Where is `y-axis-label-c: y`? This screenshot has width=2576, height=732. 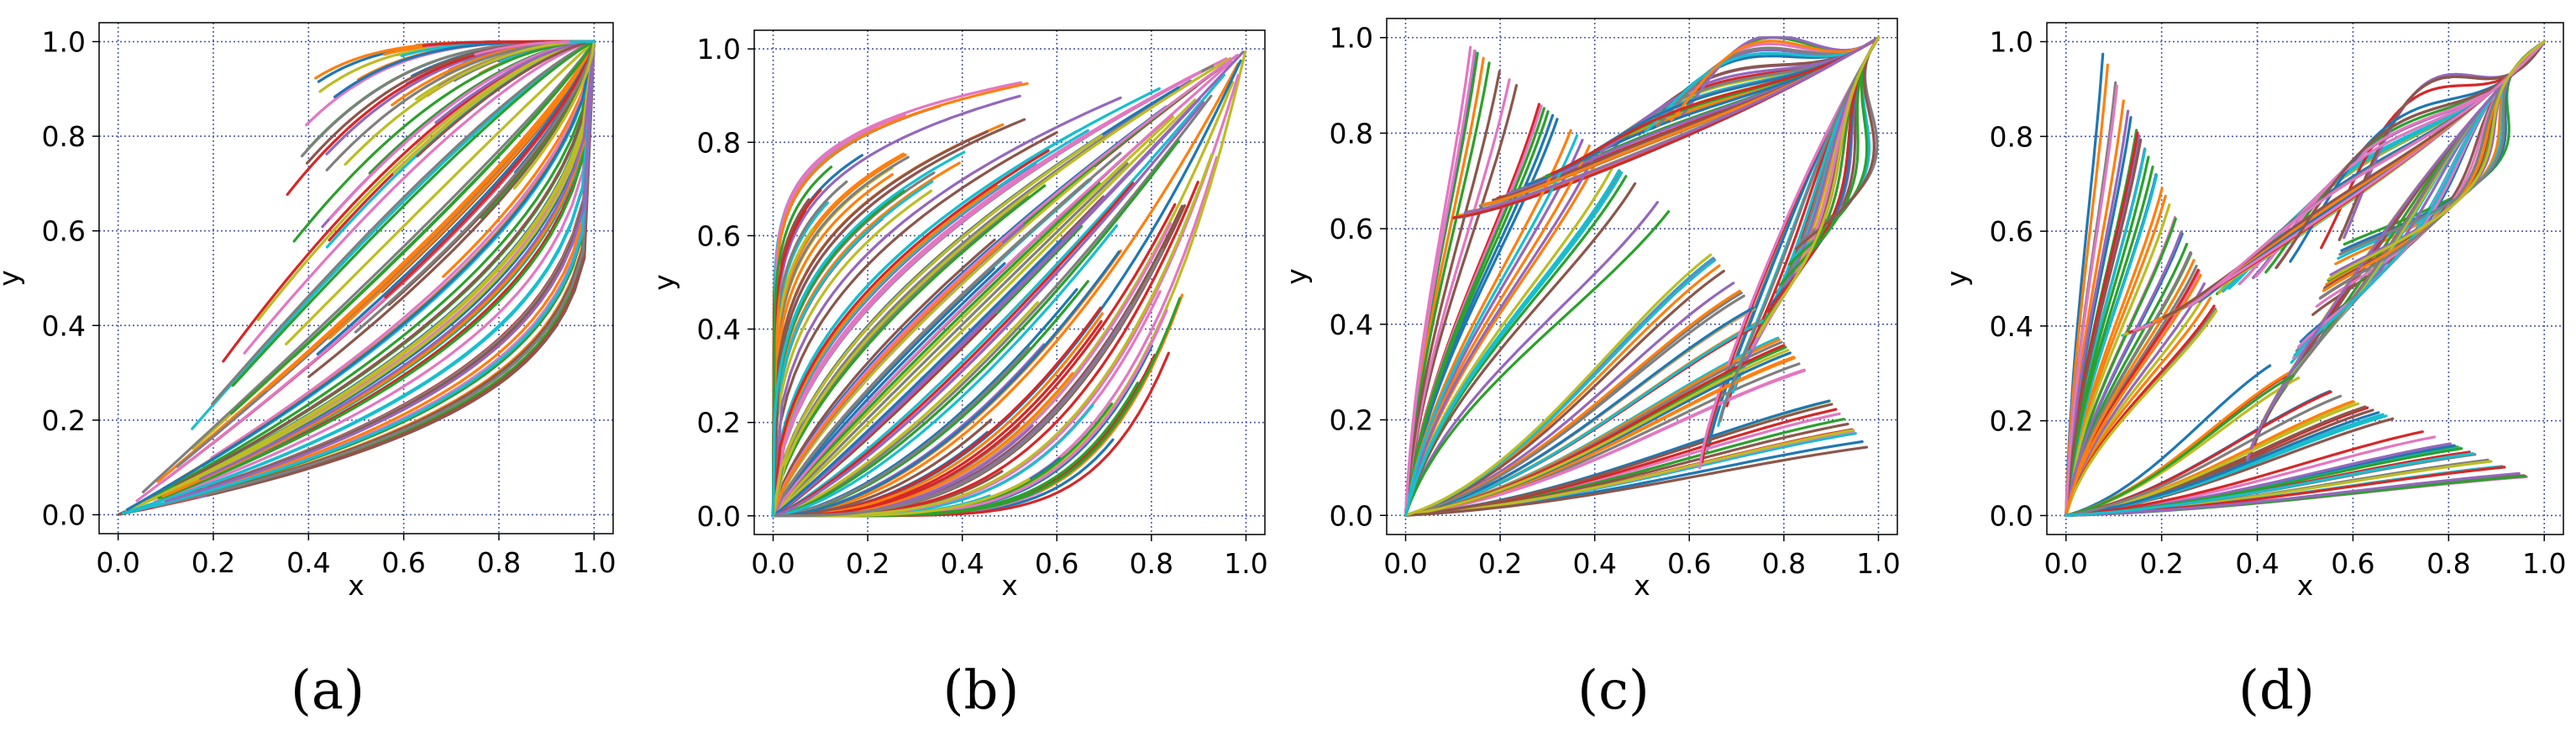 y-axis-label-c: y is located at coordinates (1296, 276).